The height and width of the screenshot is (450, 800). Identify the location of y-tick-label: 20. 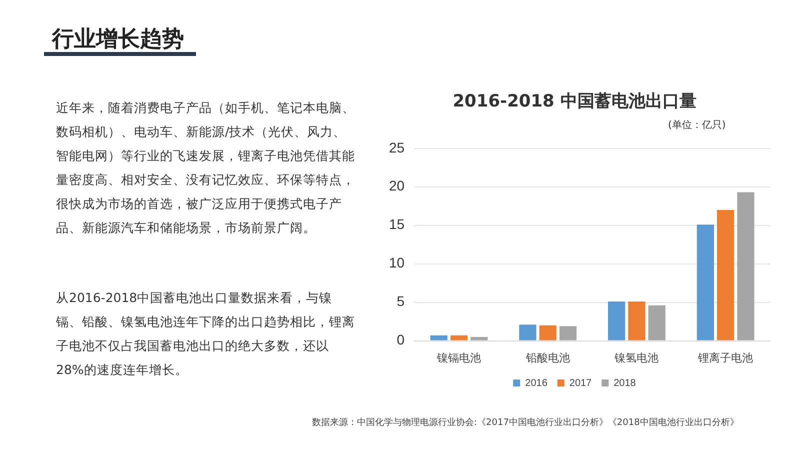
(396, 186).